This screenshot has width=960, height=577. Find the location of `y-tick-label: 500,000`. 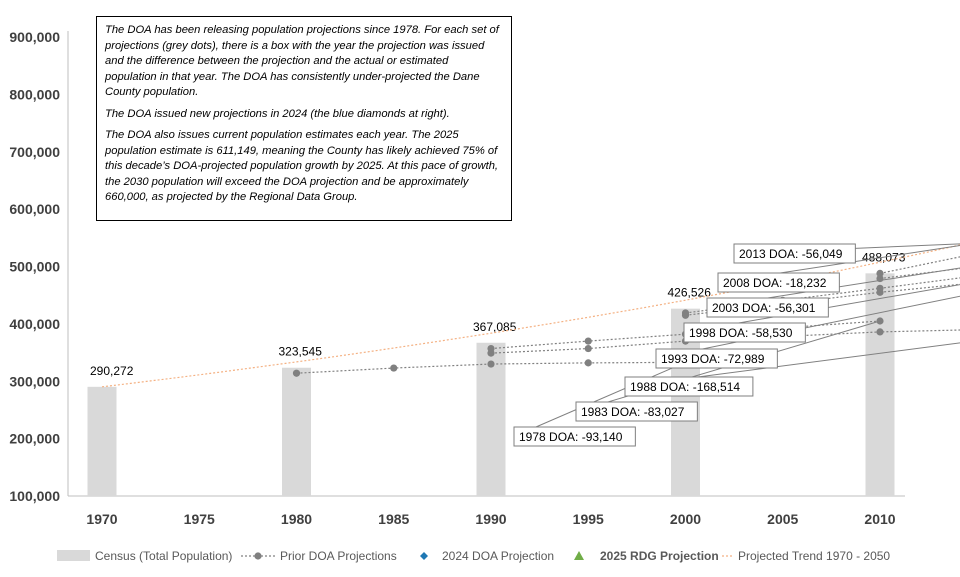

y-tick-label: 500,000 is located at coordinates (34, 267).